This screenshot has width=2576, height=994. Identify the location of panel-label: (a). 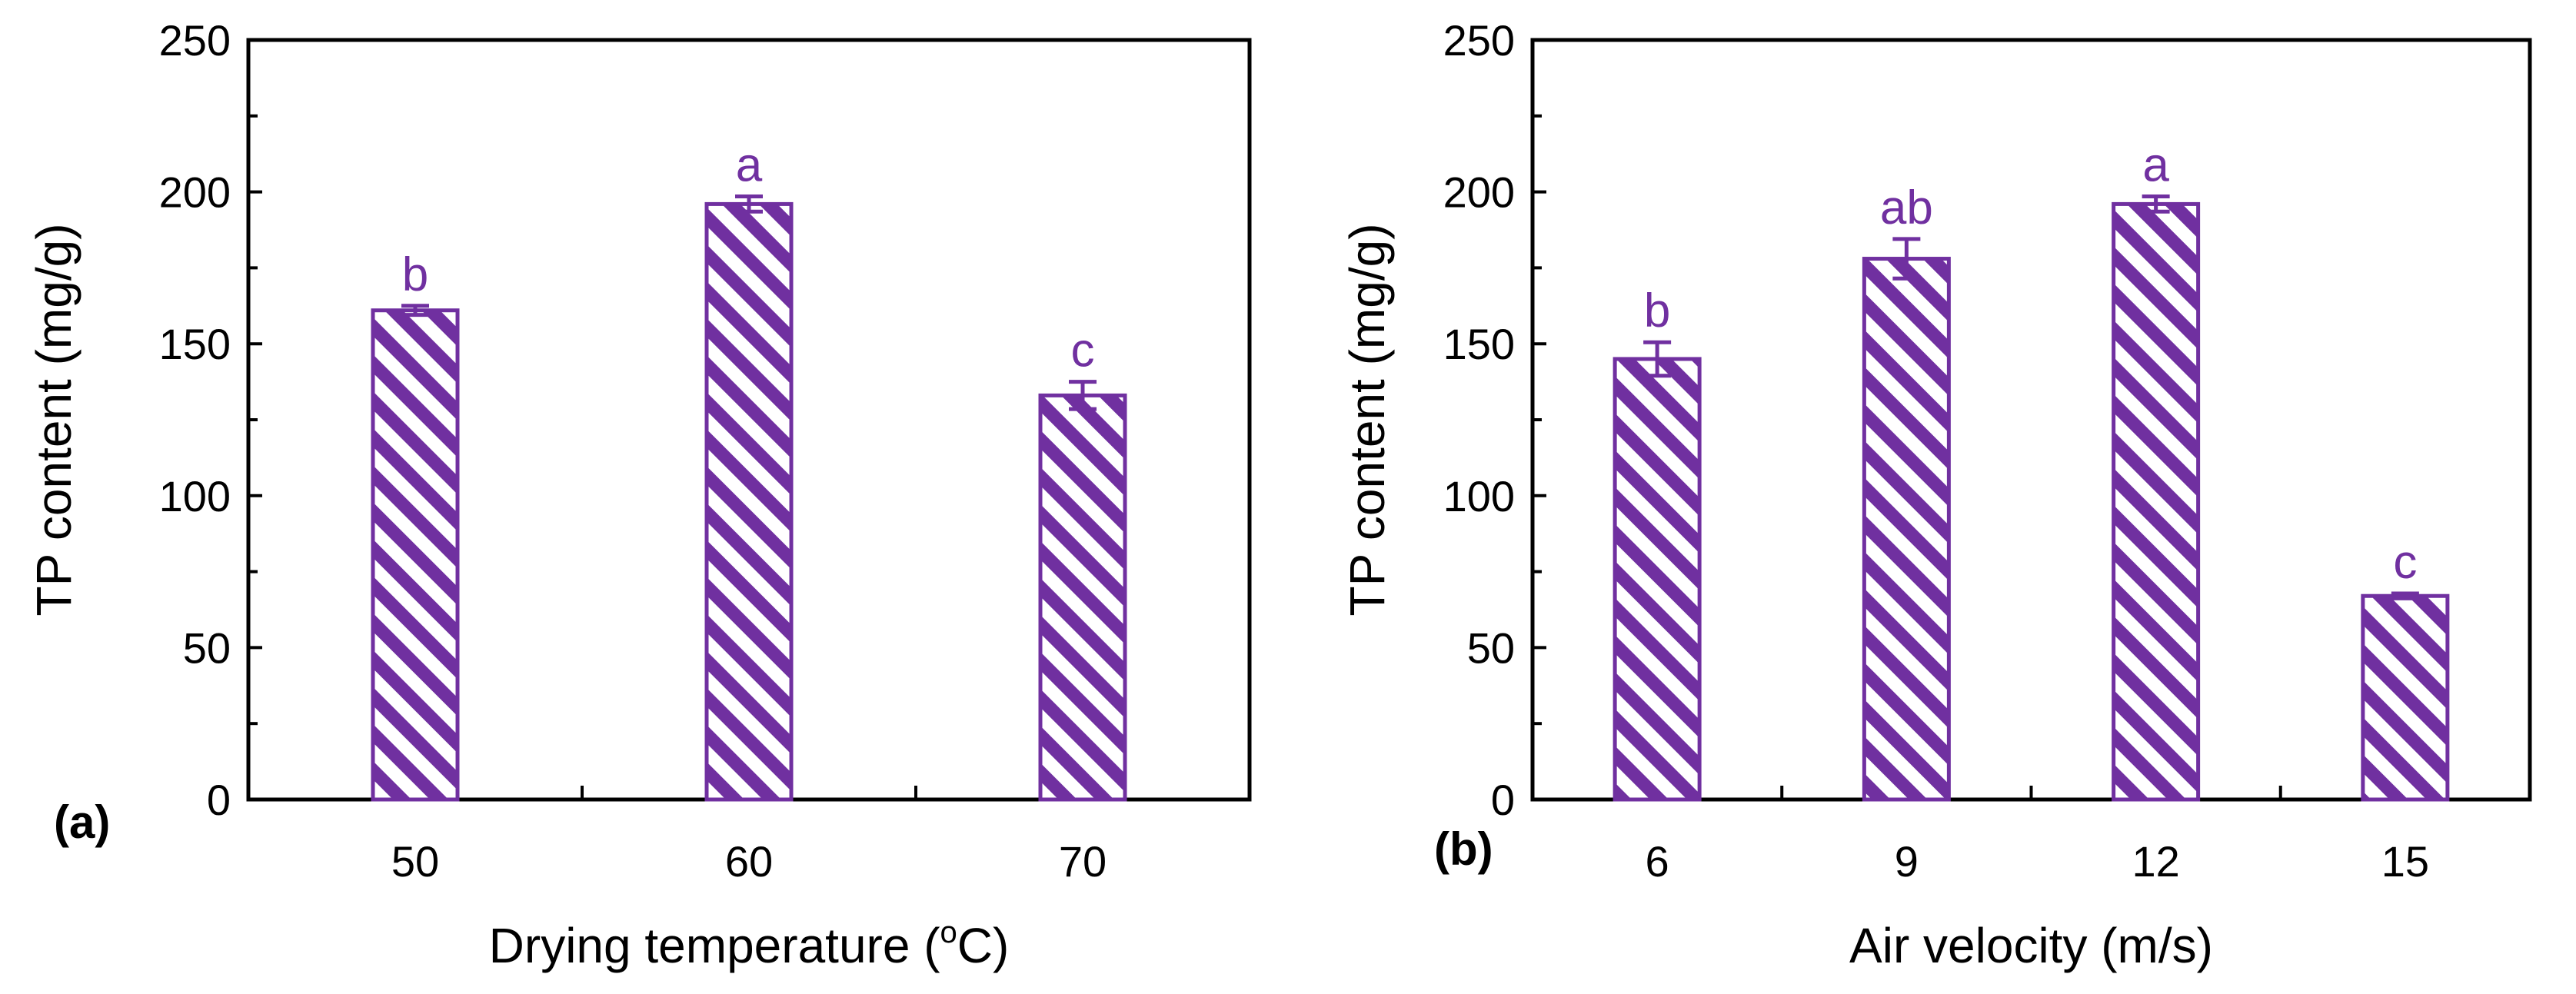
(82, 822).